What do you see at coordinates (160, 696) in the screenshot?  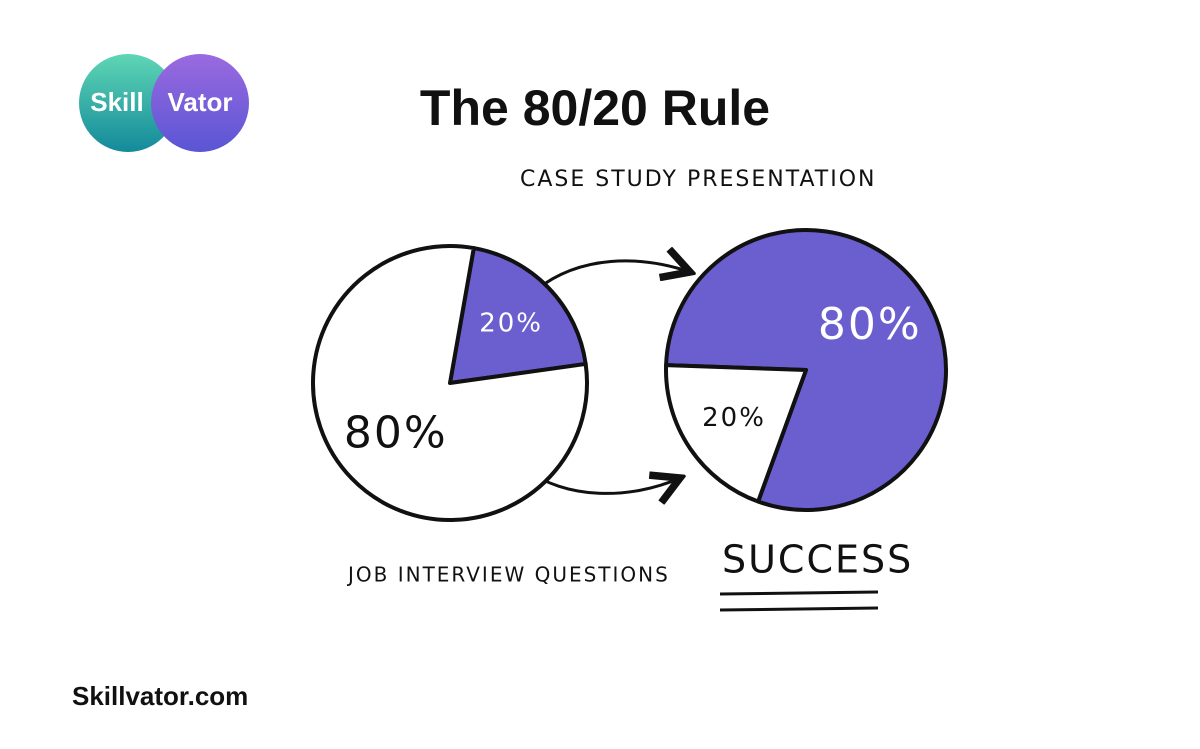 I see `footer: Skillvator.com` at bounding box center [160, 696].